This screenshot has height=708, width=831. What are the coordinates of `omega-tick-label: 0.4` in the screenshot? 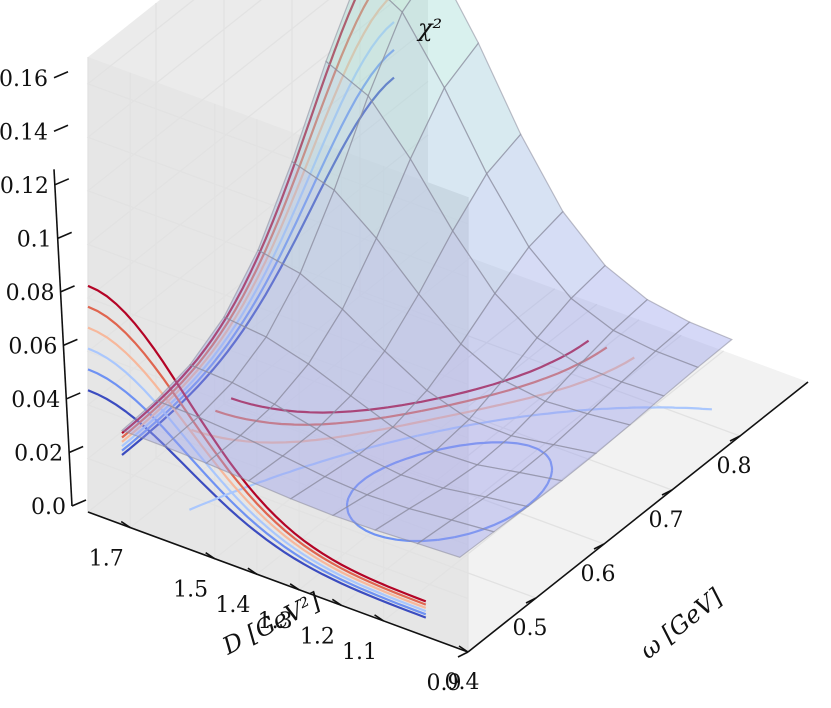 It's located at (462, 682).